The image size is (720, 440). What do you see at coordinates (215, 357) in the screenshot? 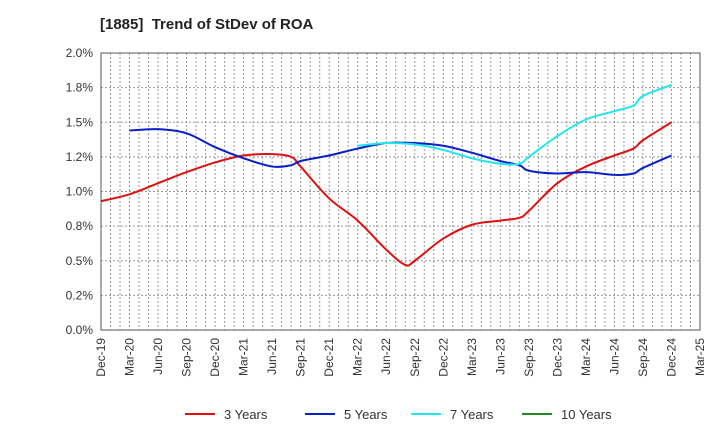
I see `x-tick-label: Dec-20` at bounding box center [215, 357].